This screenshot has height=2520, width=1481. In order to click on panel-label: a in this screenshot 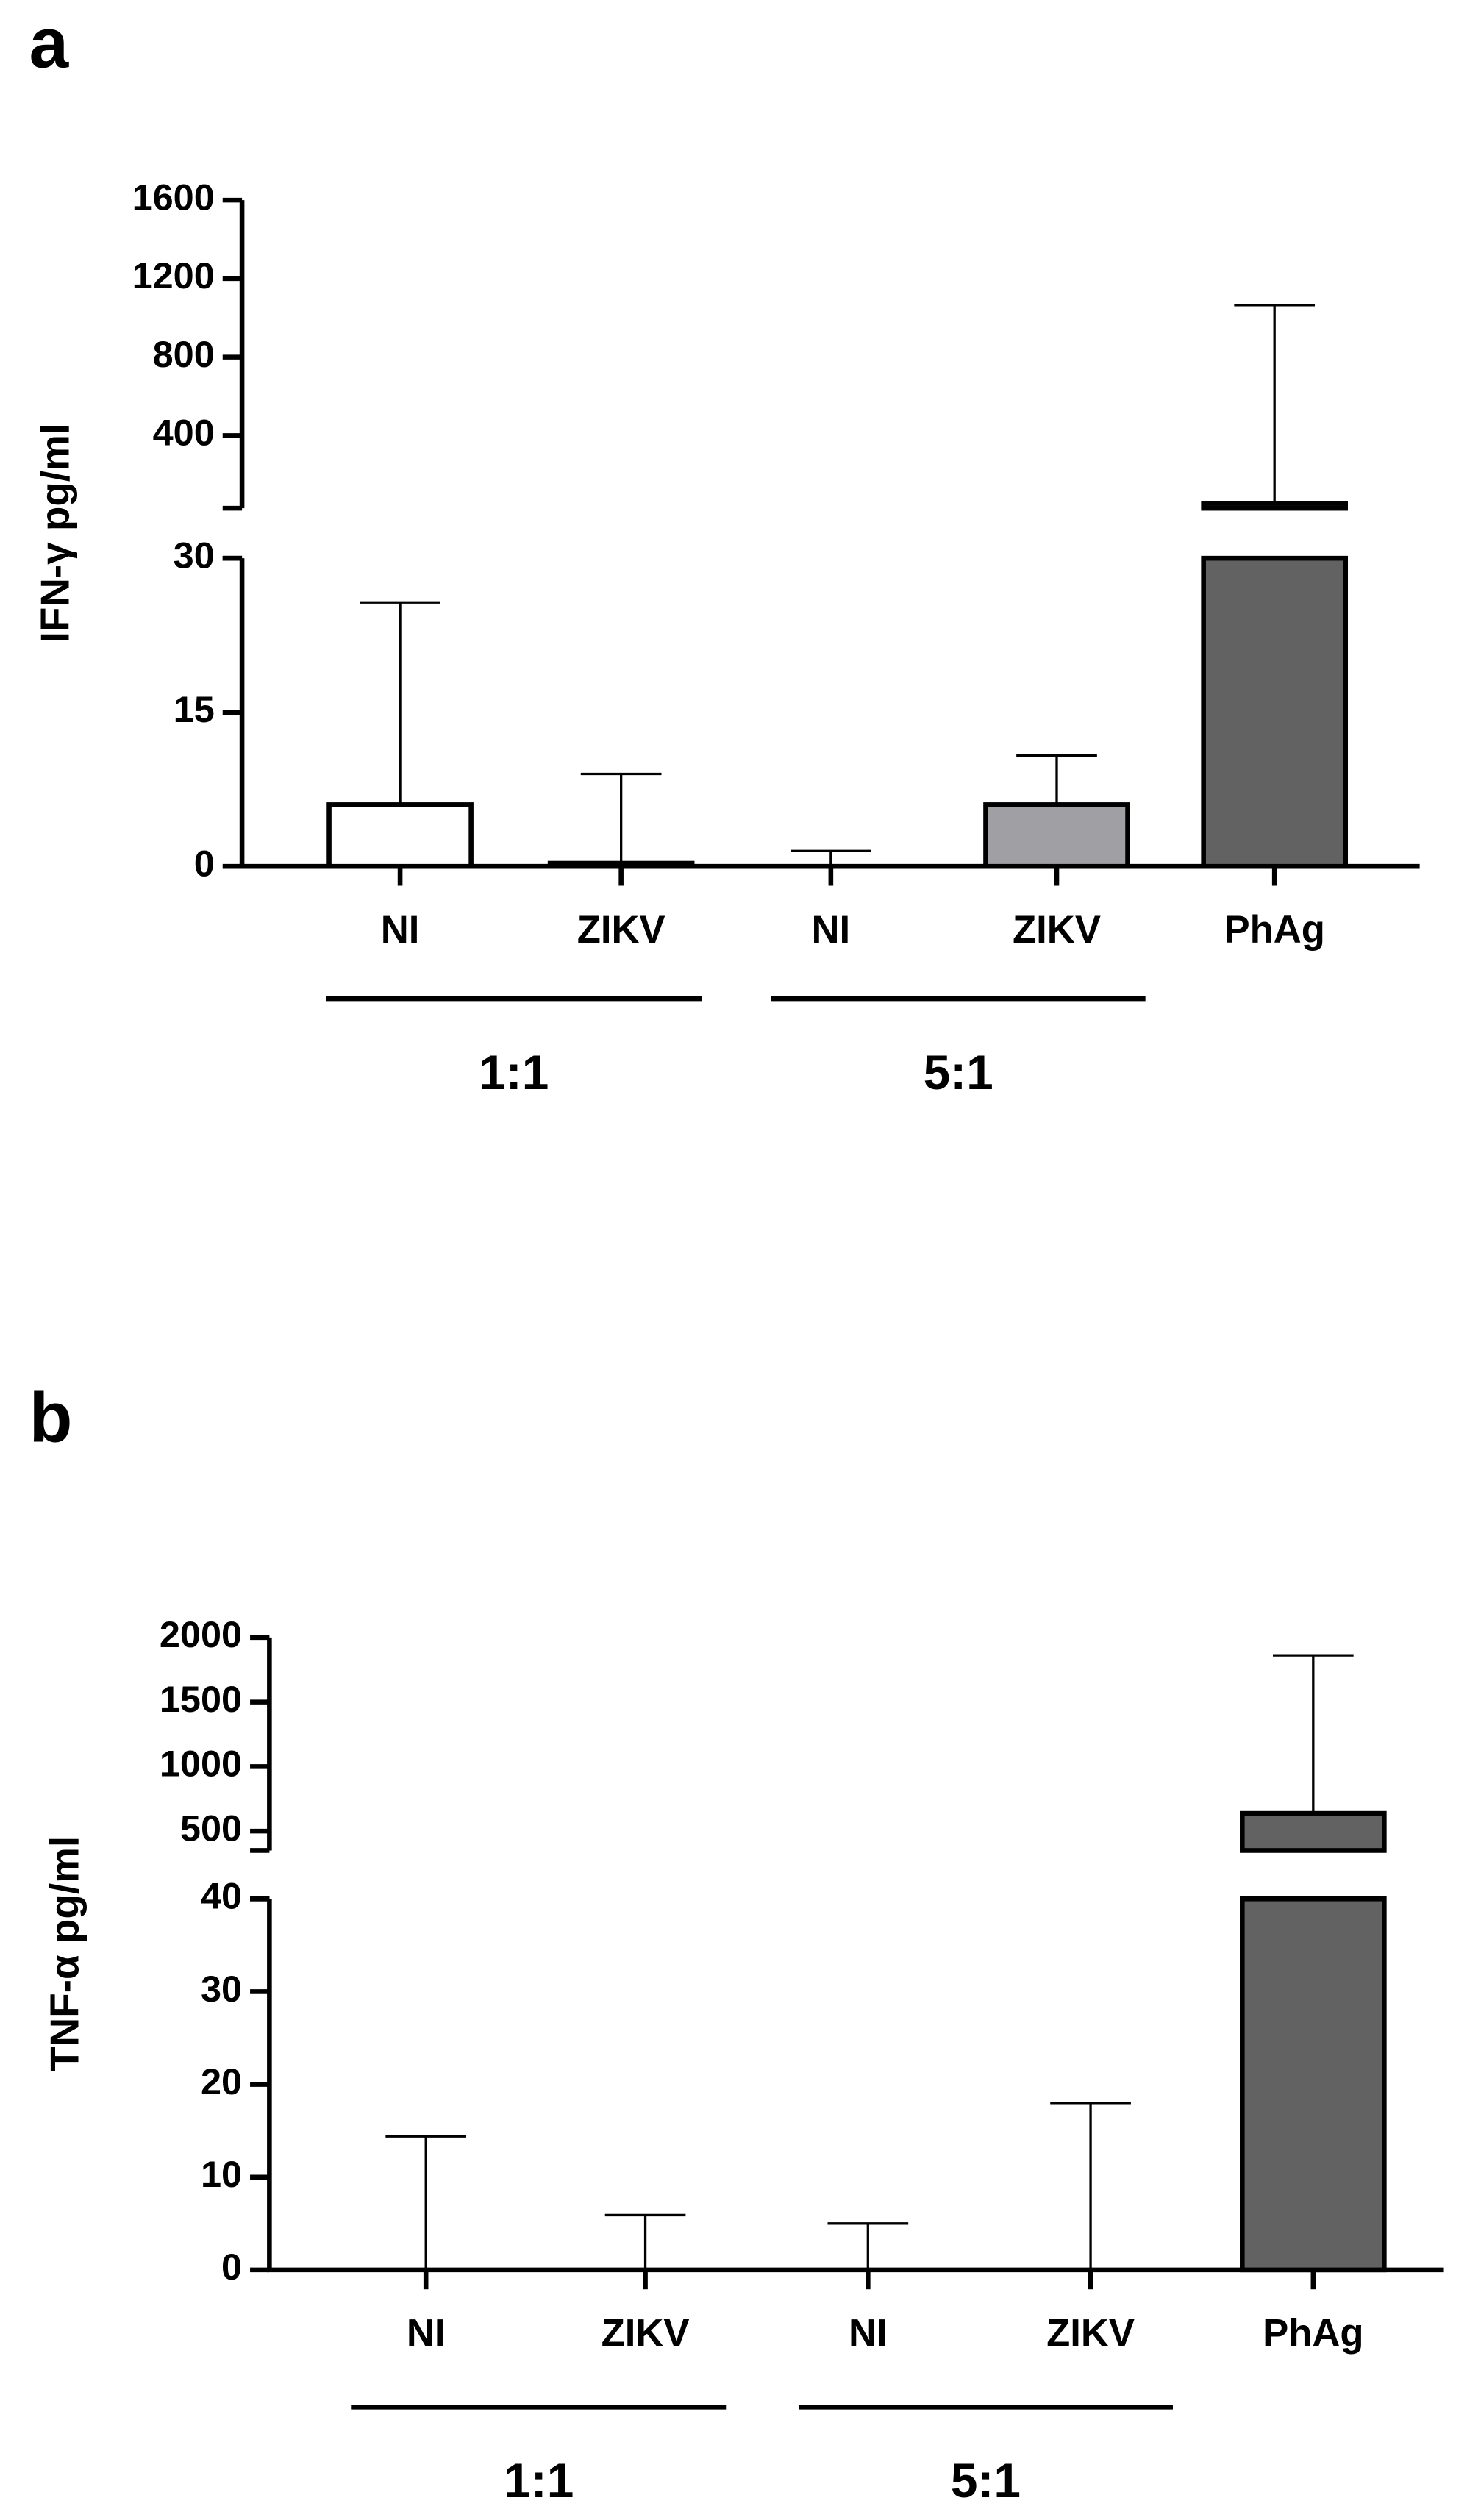, I will do `click(49, 43)`.